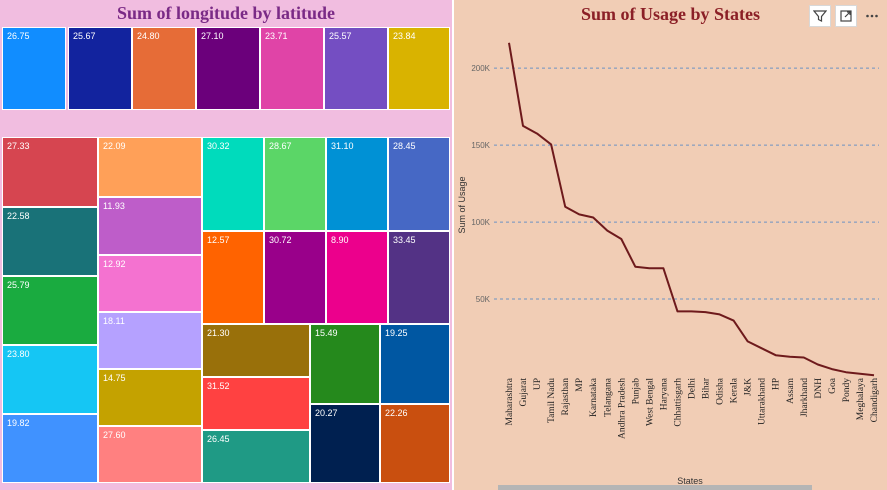  Describe the element at coordinates (872, 16) in the screenshot. I see `more-options-icon` at that location.